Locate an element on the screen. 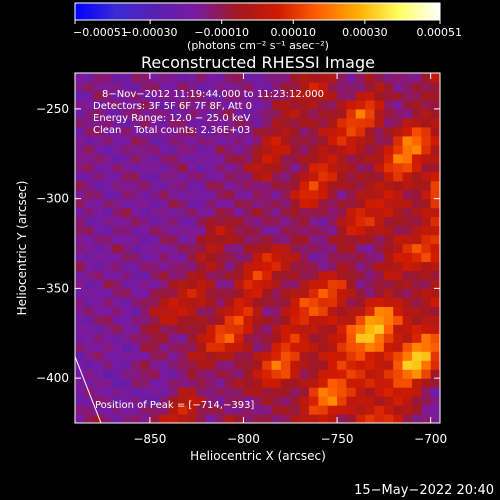 The image size is (500, 500). colorbar-gradient is located at coordinates (257, 11).